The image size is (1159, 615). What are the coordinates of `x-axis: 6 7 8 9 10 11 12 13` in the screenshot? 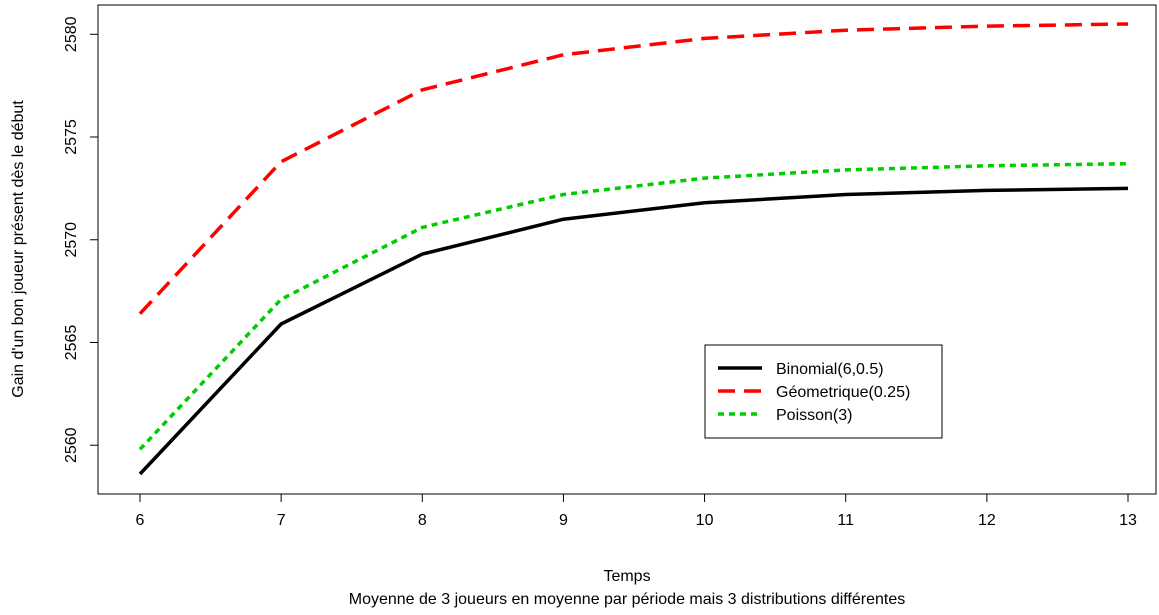 It's located at (636, 511).